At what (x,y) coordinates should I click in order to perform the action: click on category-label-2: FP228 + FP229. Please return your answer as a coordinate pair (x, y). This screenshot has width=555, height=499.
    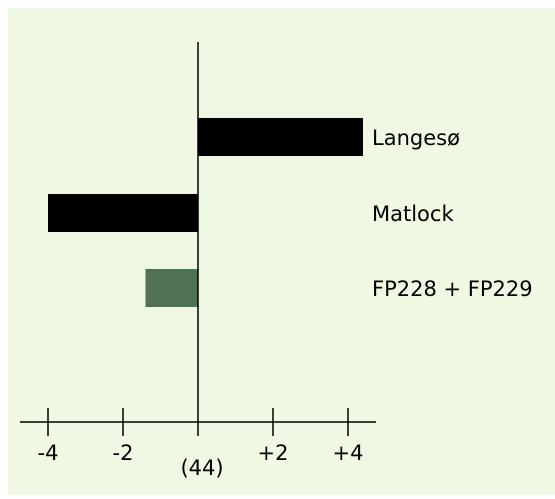
    Looking at the image, I should click on (452, 289).